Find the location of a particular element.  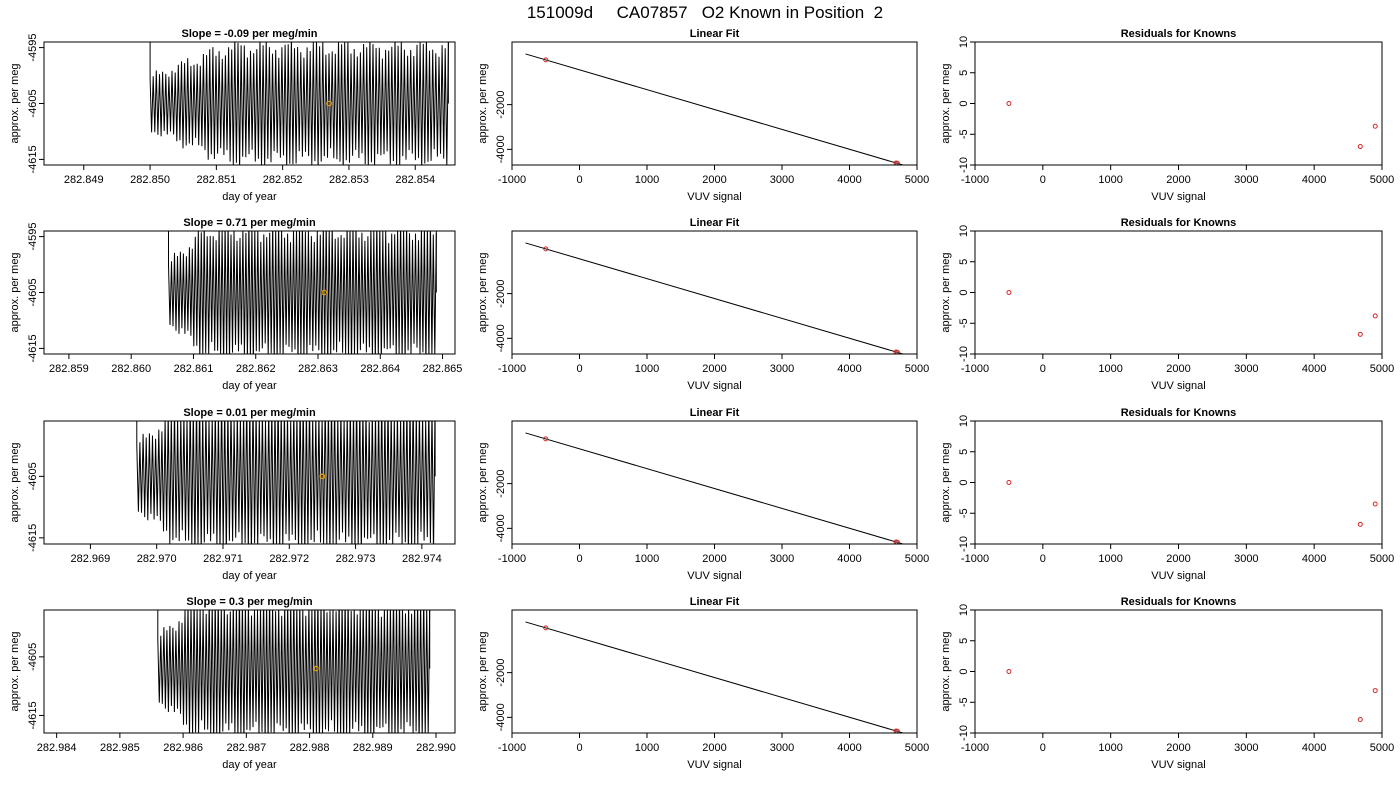

x-tick-label: 282.850 is located at coordinates (150, 180).